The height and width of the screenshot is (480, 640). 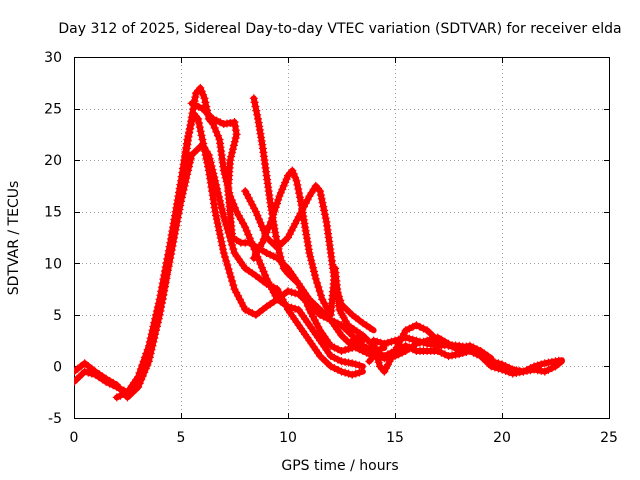 I want to click on x-axis-label: GPS time / hours, so click(x=339, y=466).